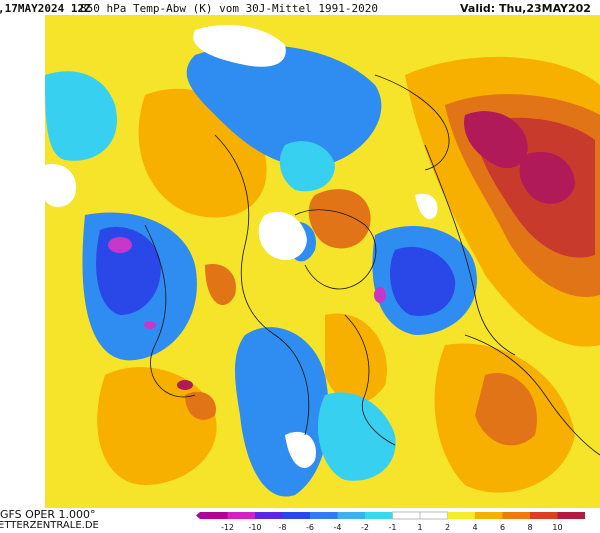  What do you see at coordinates (496, 140) in the screenshot?
I see `extreme-region-east` at bounding box center [496, 140].